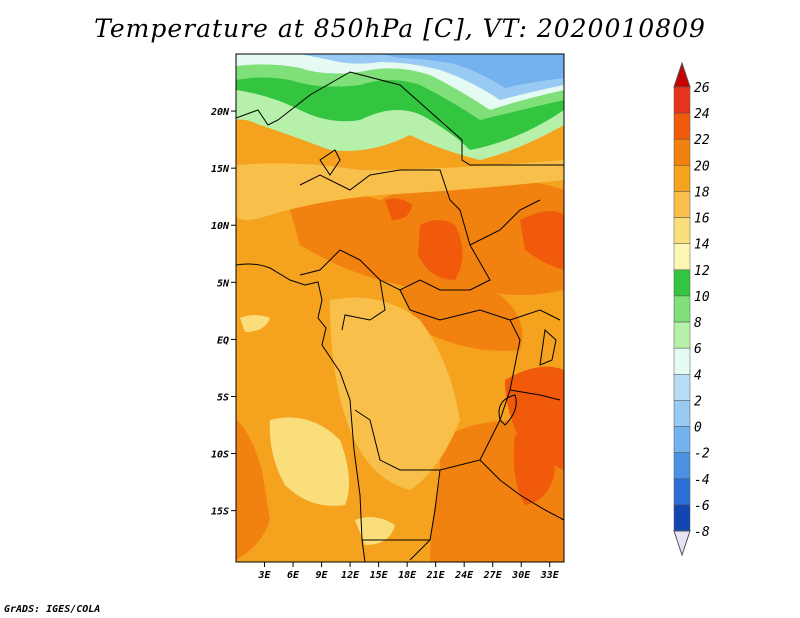  I want to click on lon-tick-label: 3E, so click(264, 575).